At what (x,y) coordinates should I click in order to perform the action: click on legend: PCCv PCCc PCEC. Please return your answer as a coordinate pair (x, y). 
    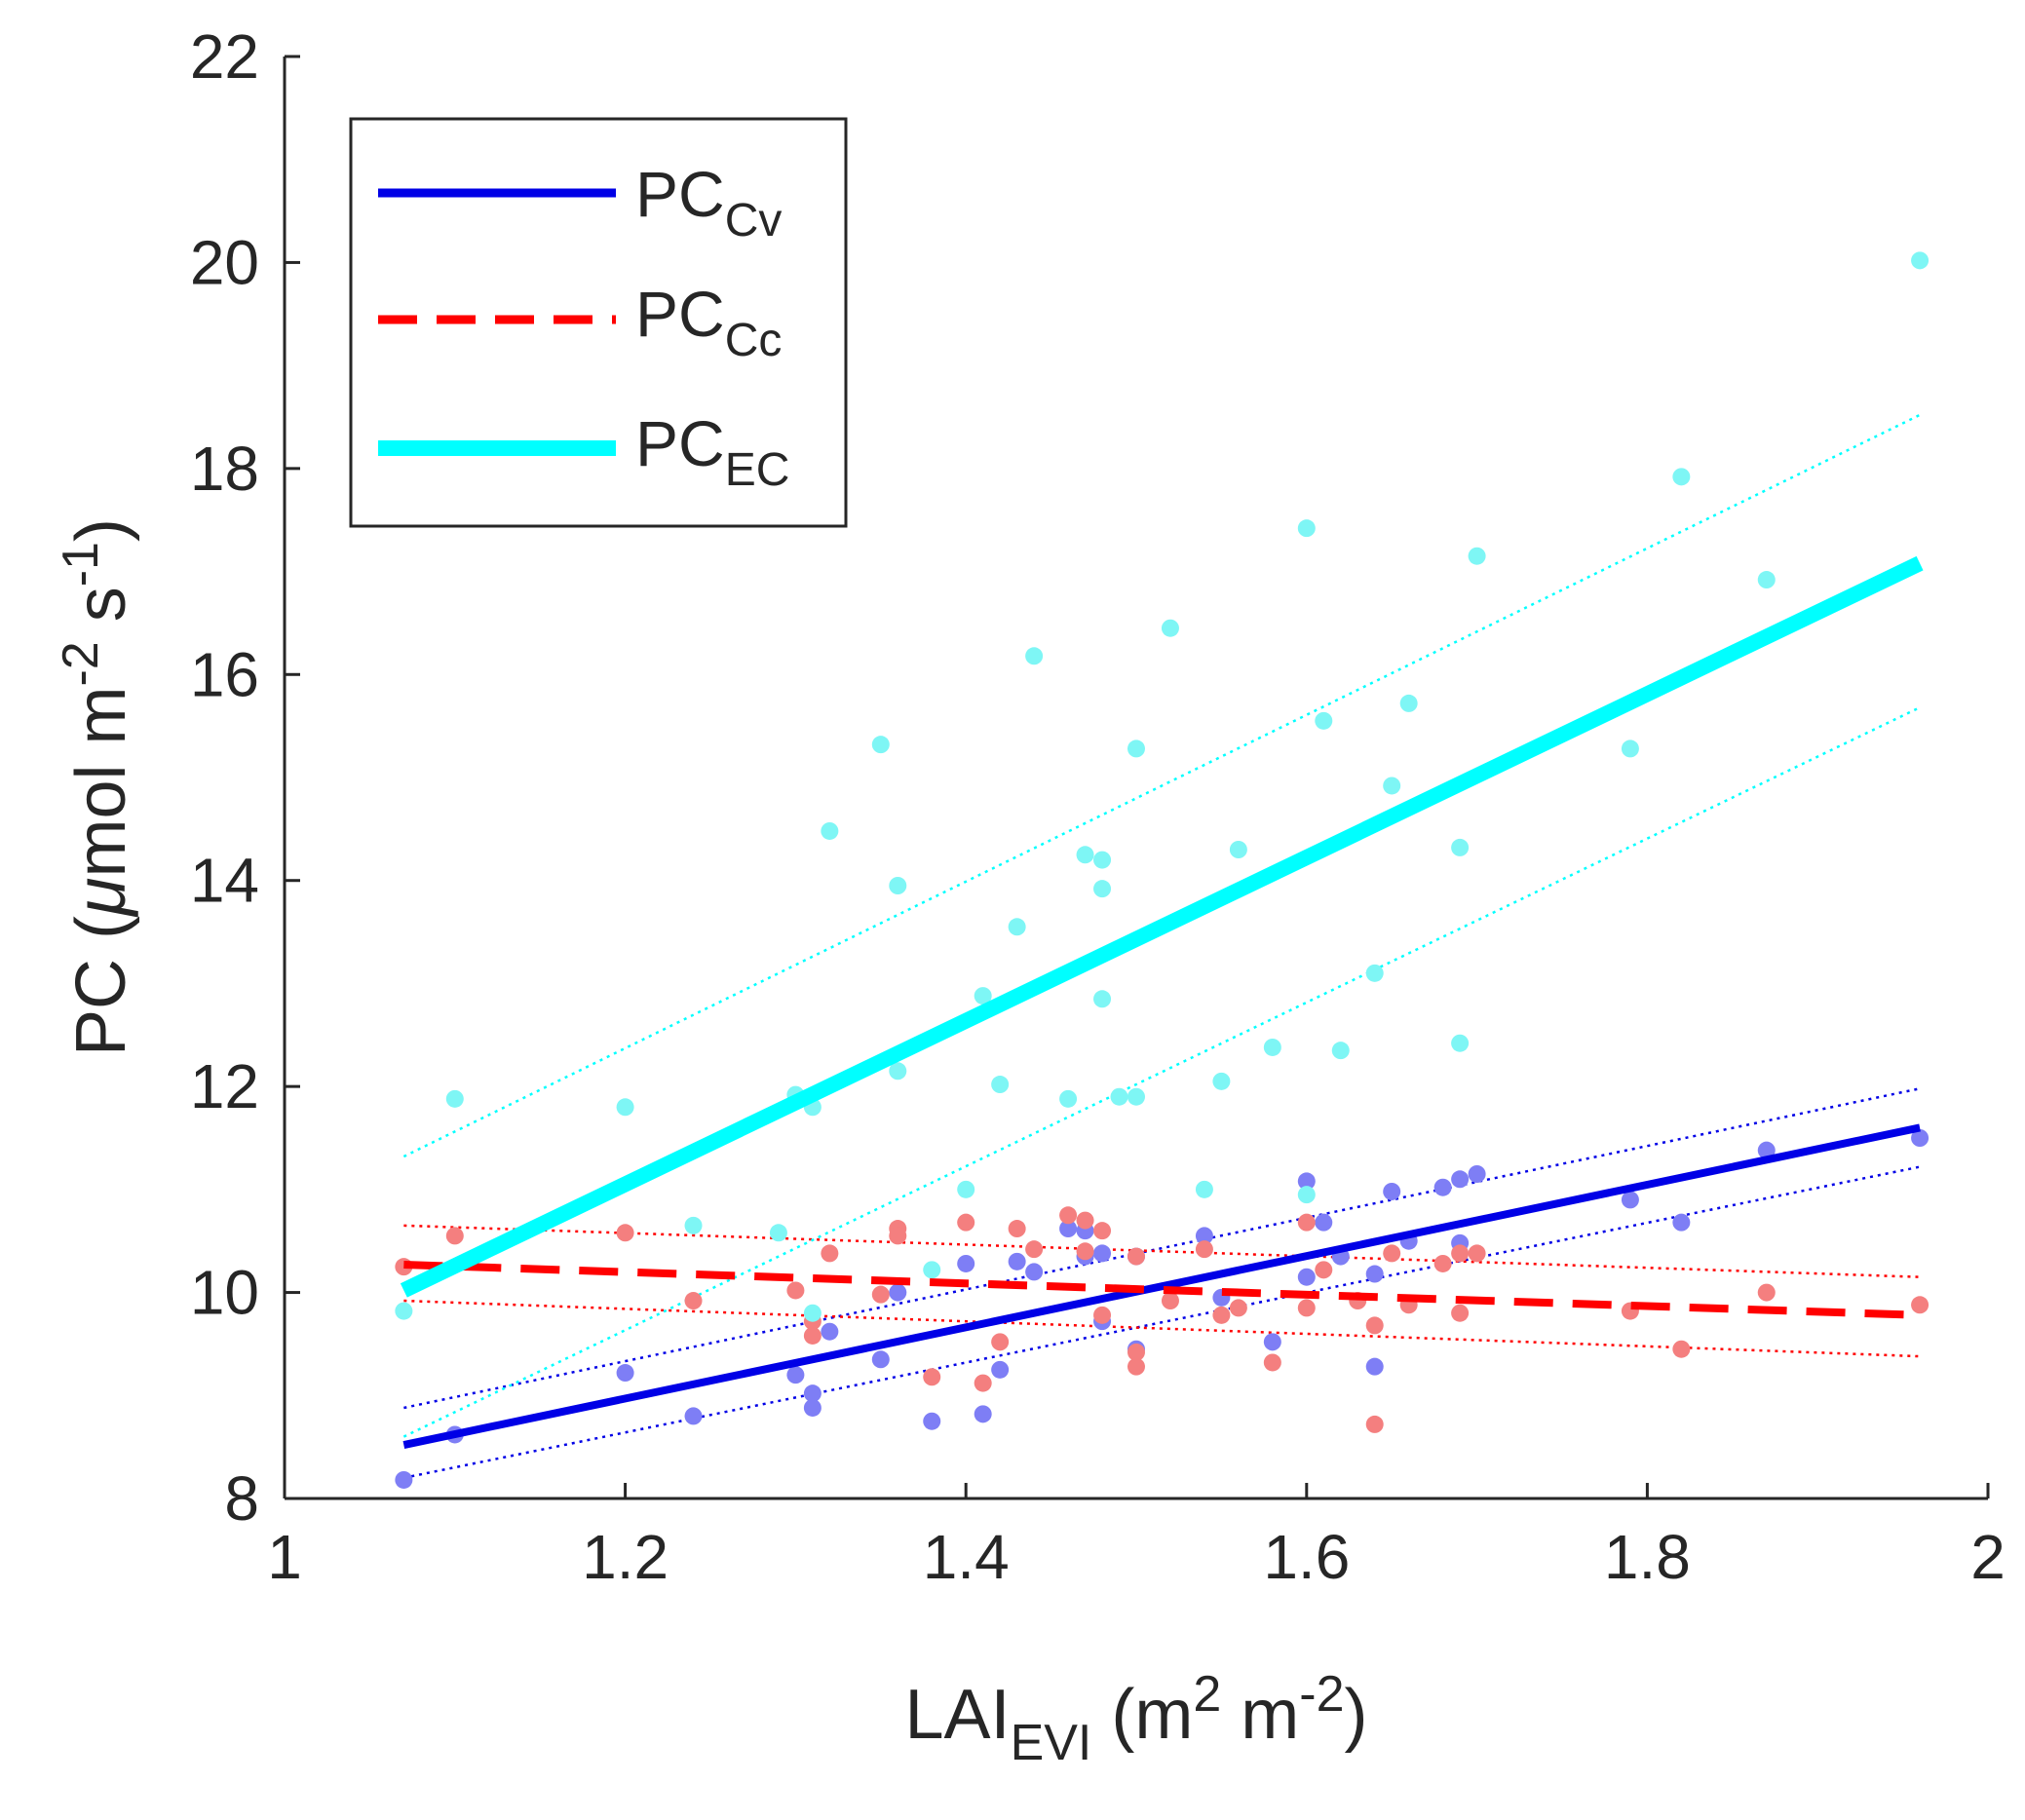
    Looking at the image, I should click on (599, 322).